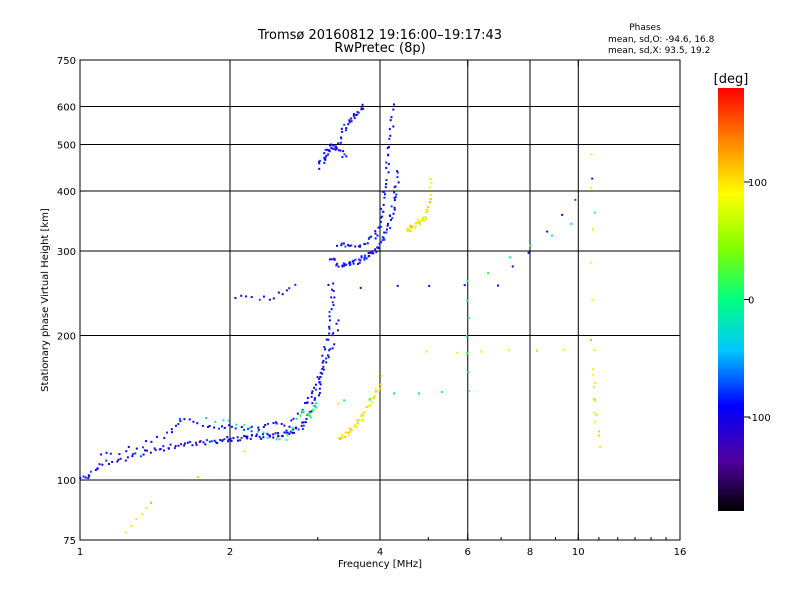 The height and width of the screenshot is (600, 800). I want to click on x-tick-label: 6, so click(468, 552).